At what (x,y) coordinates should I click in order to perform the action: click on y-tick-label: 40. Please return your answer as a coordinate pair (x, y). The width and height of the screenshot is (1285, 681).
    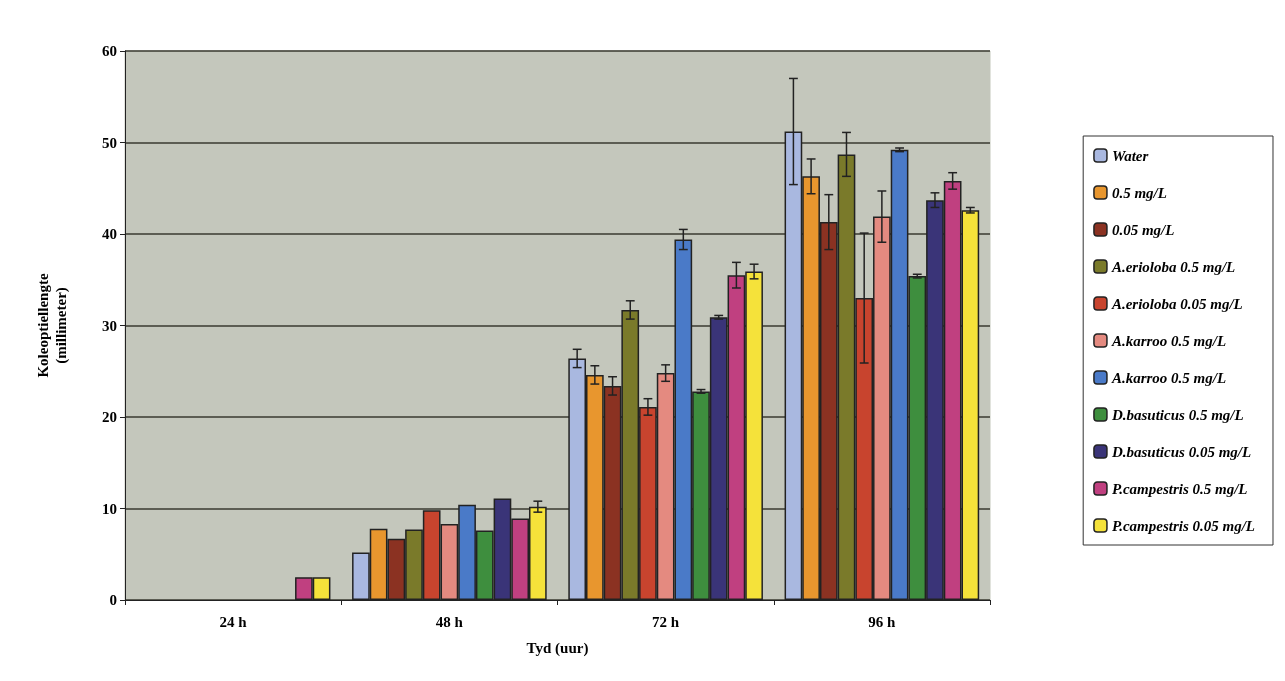
    Looking at the image, I should click on (109, 234).